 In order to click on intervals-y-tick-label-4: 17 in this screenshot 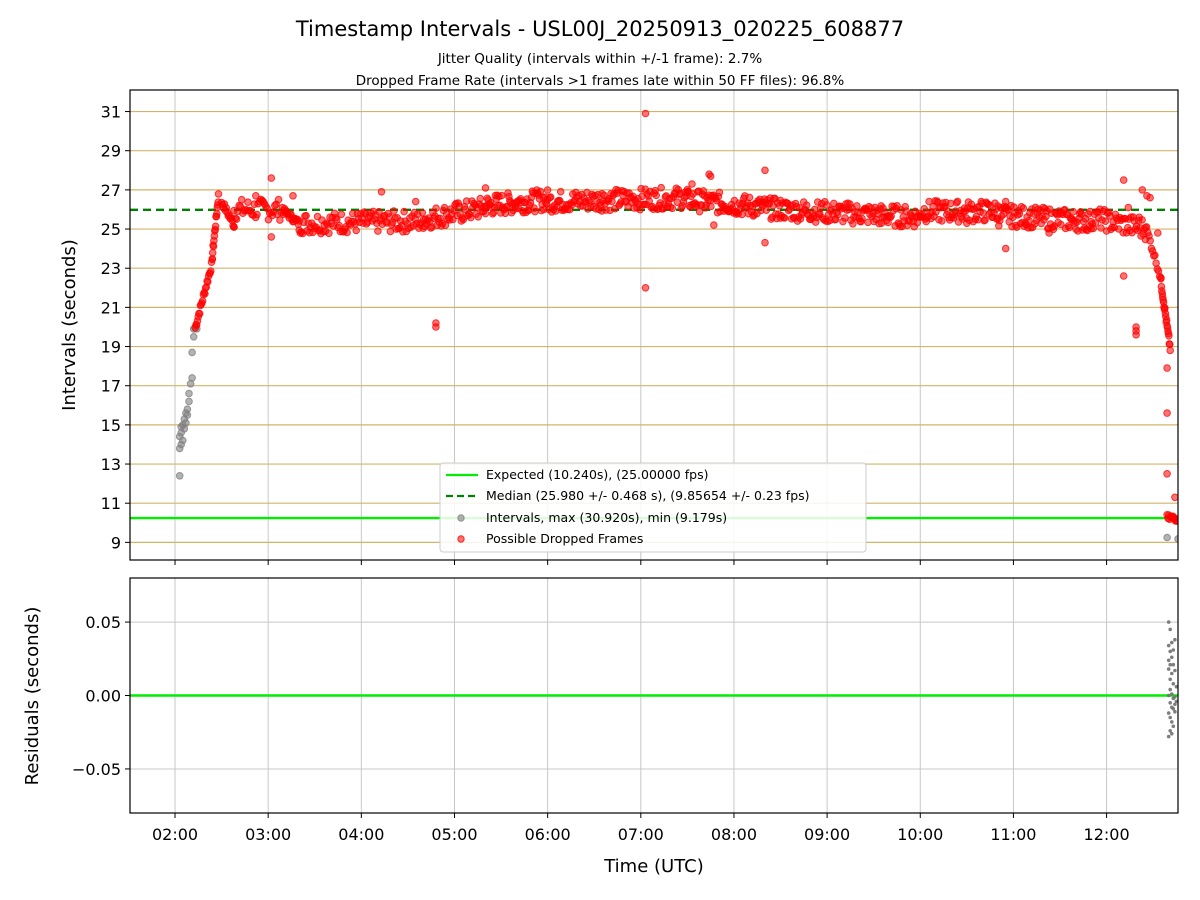, I will do `click(111, 386)`.